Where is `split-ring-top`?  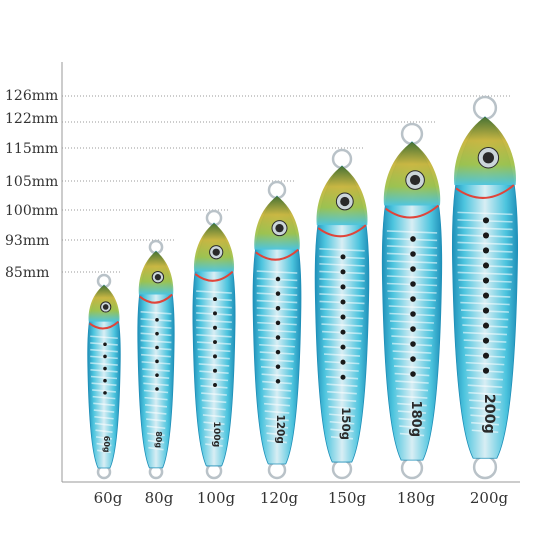 split-ring-top is located at coordinates (412, 134).